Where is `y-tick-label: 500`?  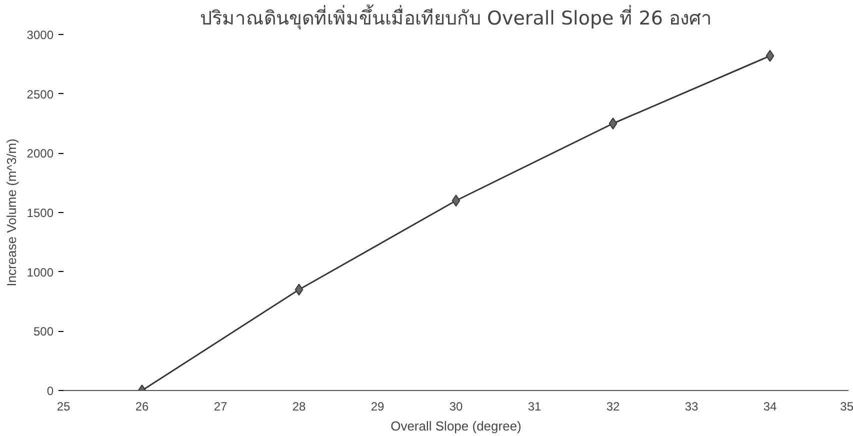
y-tick-label: 500 is located at coordinates (43, 331).